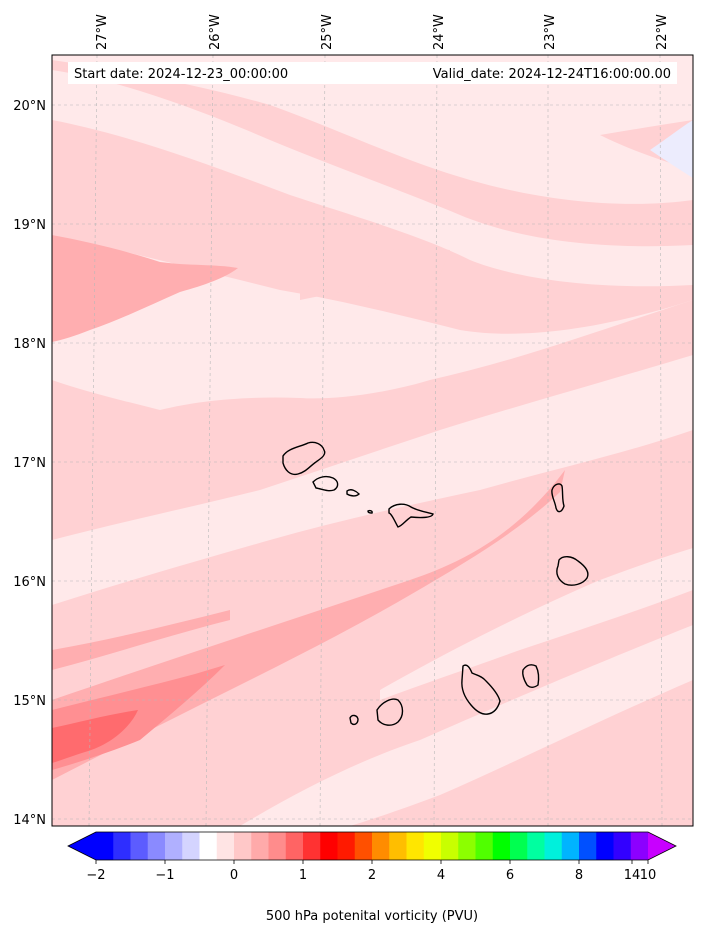 The height and width of the screenshot is (935, 703). Describe the element at coordinates (102, 32) in the screenshot. I see `lon-label: 27°W` at that location.